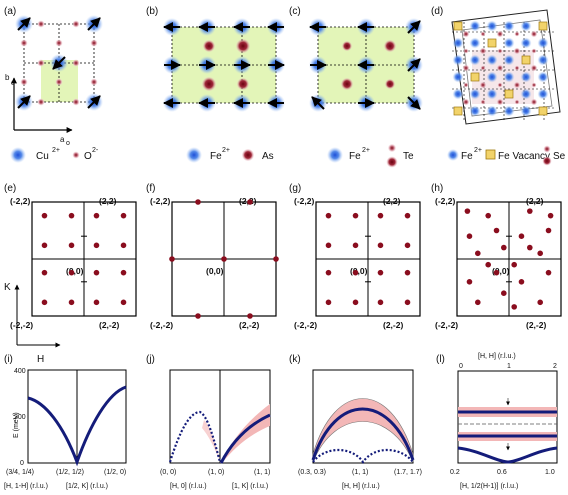  I want to click on panel-label: (l), so click(440, 359).